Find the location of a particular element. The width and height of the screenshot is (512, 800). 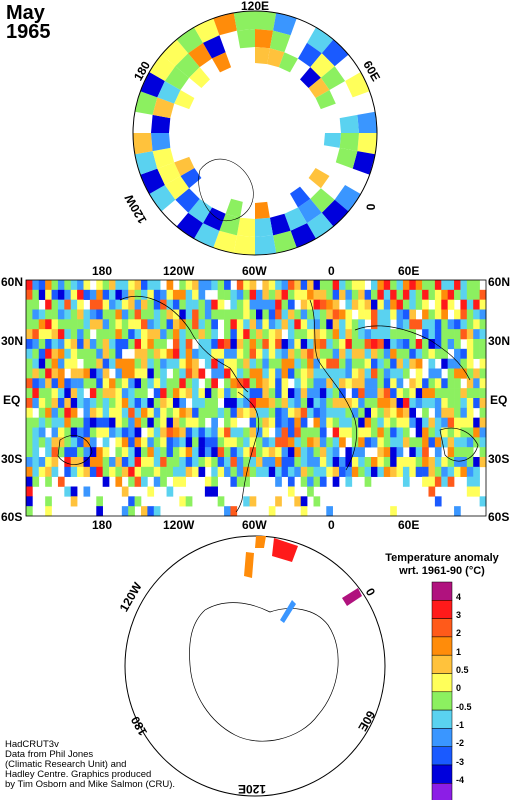

legend-color-bar is located at coordinates (442, 690).